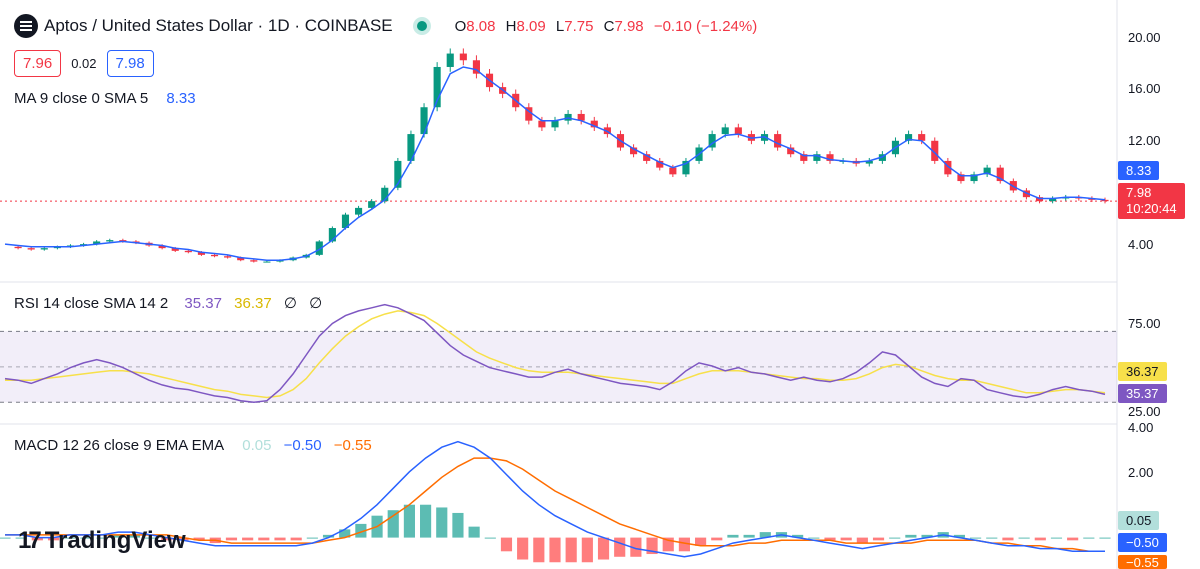 The width and height of the screenshot is (1200, 569). I want to click on trade-panel: 7.96 0.02 7.98, so click(84, 63).